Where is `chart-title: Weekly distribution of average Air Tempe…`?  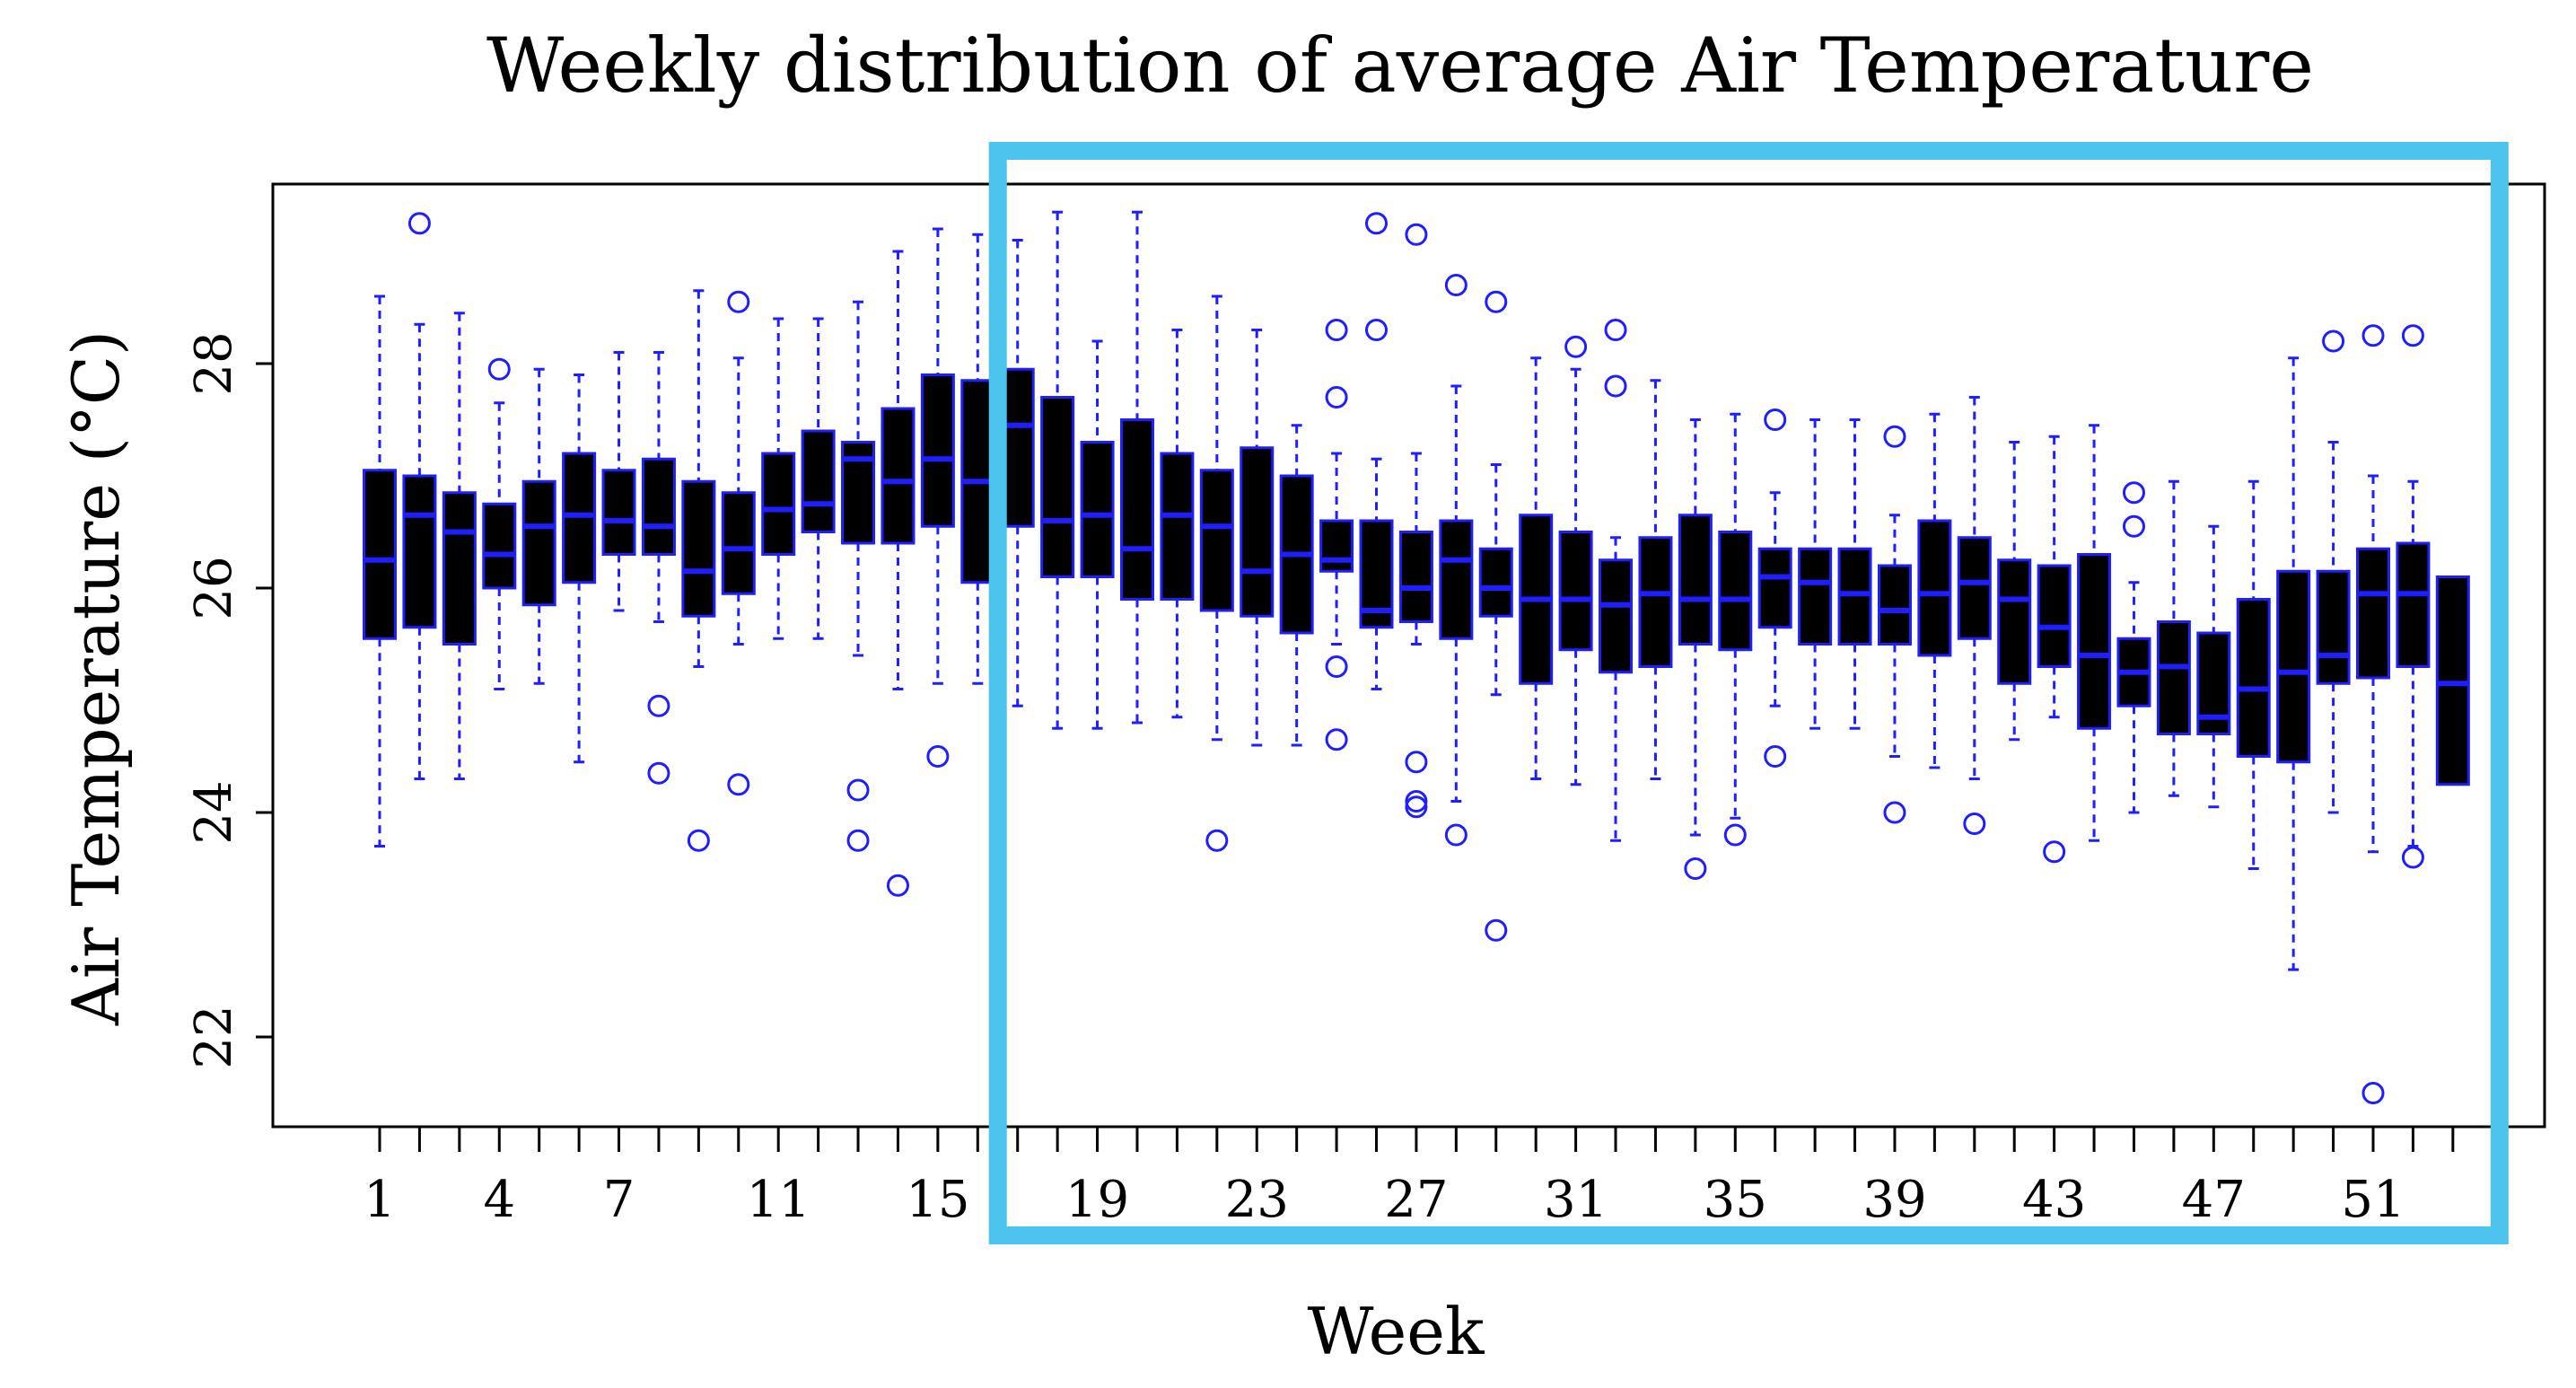 chart-title: Weekly distribution of average Air Tempe… is located at coordinates (1400, 66).